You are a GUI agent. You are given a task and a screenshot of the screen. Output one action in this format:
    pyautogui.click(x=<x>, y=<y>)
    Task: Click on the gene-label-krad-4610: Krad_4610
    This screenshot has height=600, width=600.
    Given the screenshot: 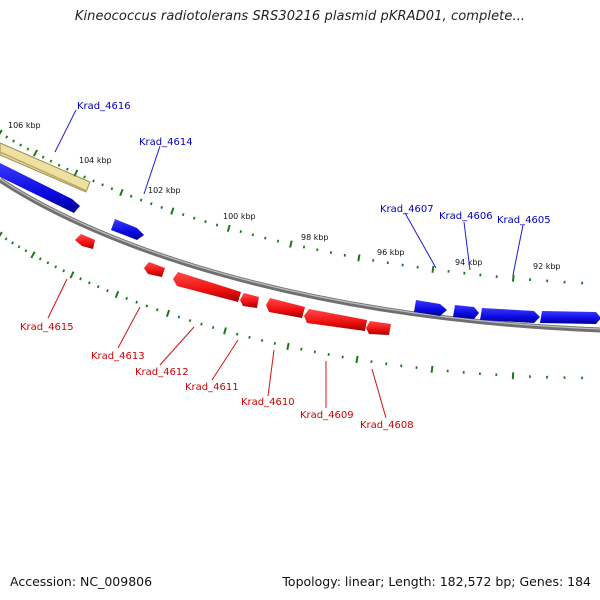 What is the action you would take?
    pyautogui.click(x=268, y=402)
    